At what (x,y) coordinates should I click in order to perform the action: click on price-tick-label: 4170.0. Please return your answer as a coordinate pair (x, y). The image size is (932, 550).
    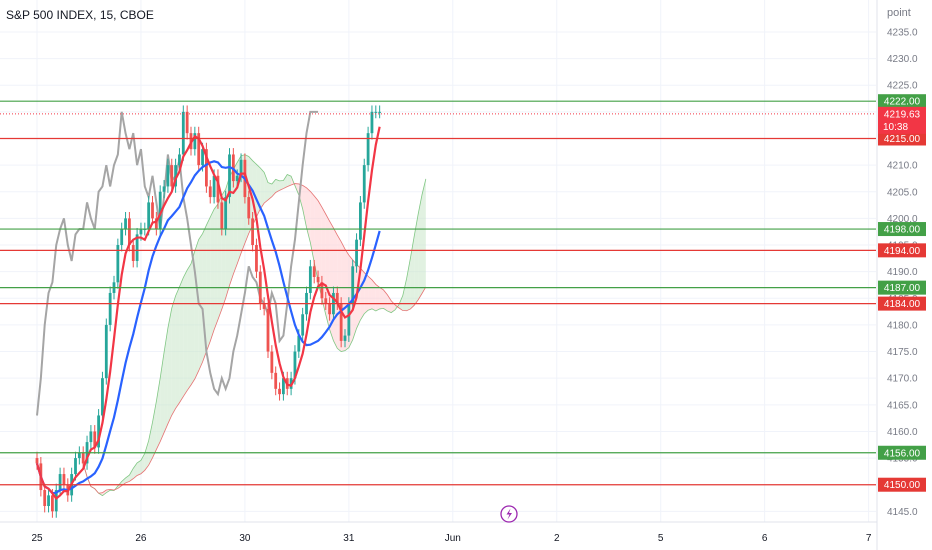
    Looking at the image, I should click on (902, 379).